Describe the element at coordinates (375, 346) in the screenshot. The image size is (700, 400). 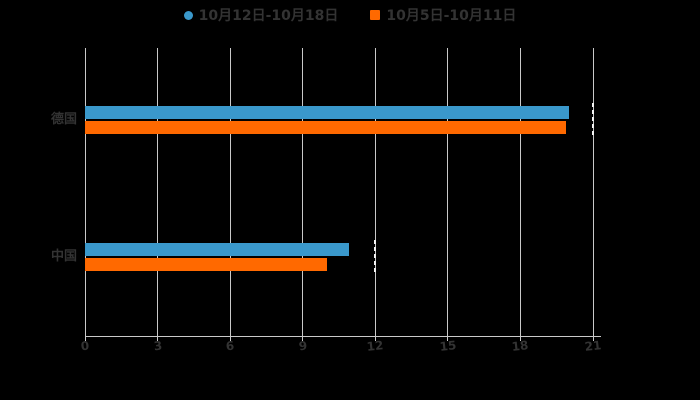
I see `x-axis-tick-label: 12` at that location.